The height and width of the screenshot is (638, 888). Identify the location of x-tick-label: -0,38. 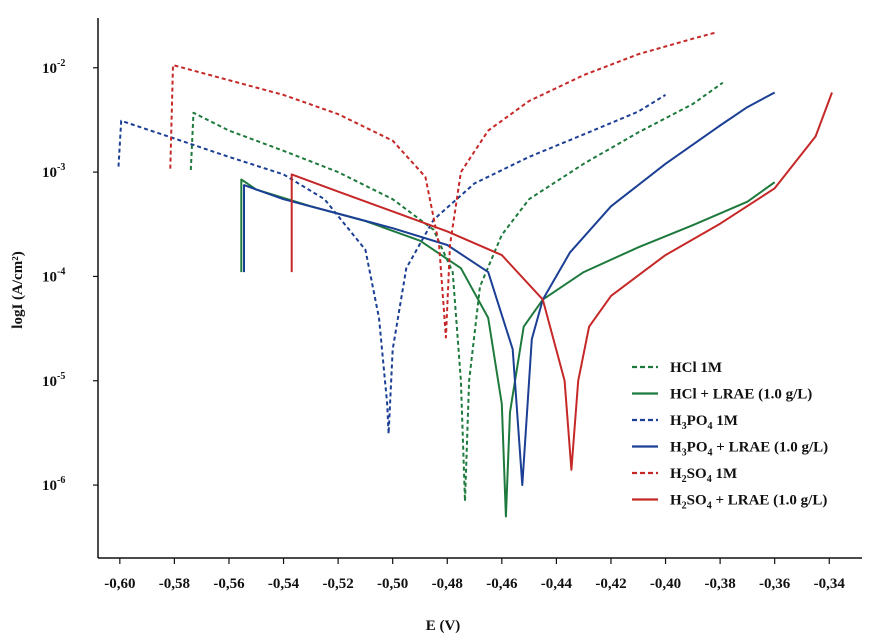
(719, 584).